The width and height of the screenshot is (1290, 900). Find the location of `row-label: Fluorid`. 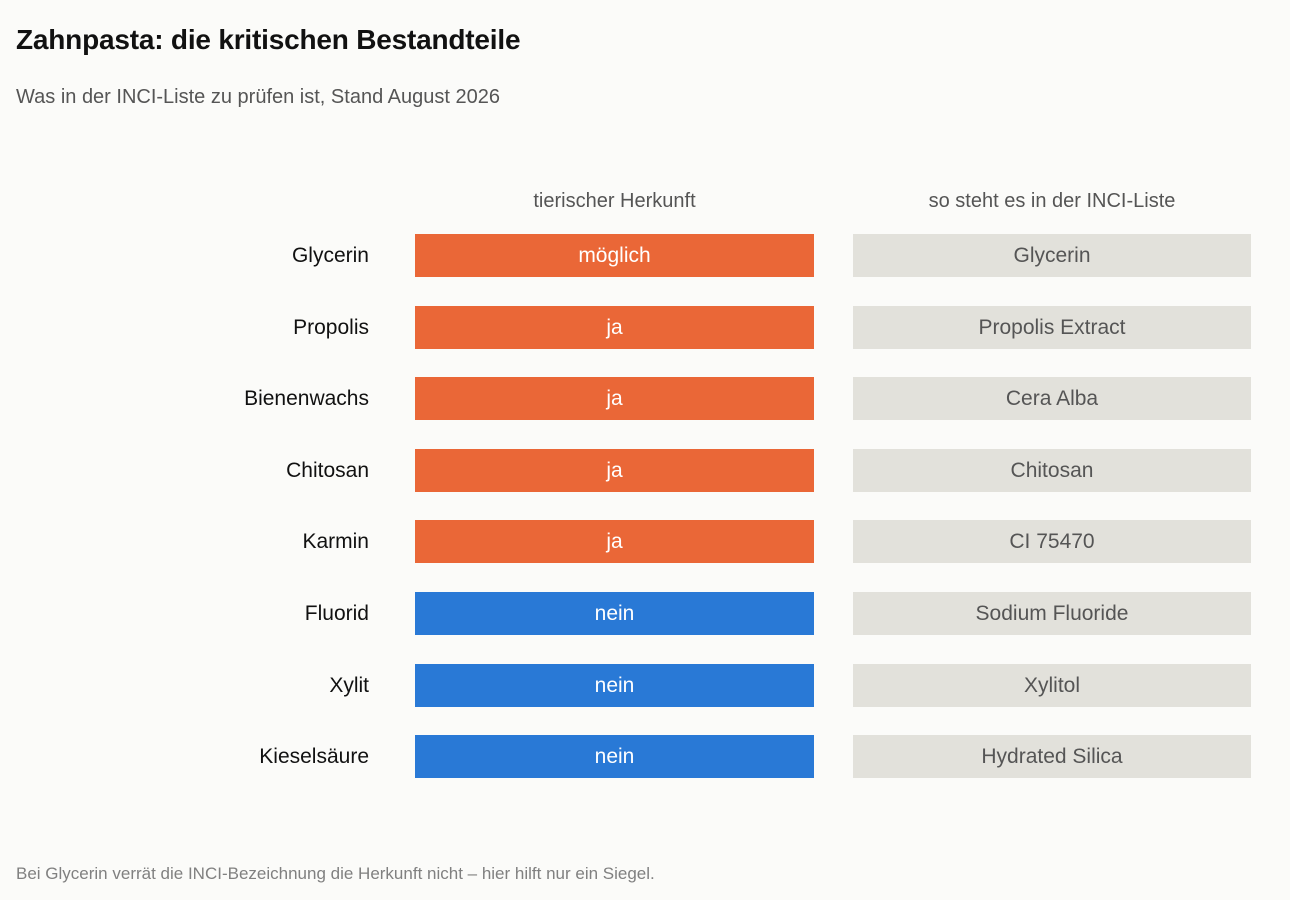

row-label: Fluorid is located at coordinates (336, 613).